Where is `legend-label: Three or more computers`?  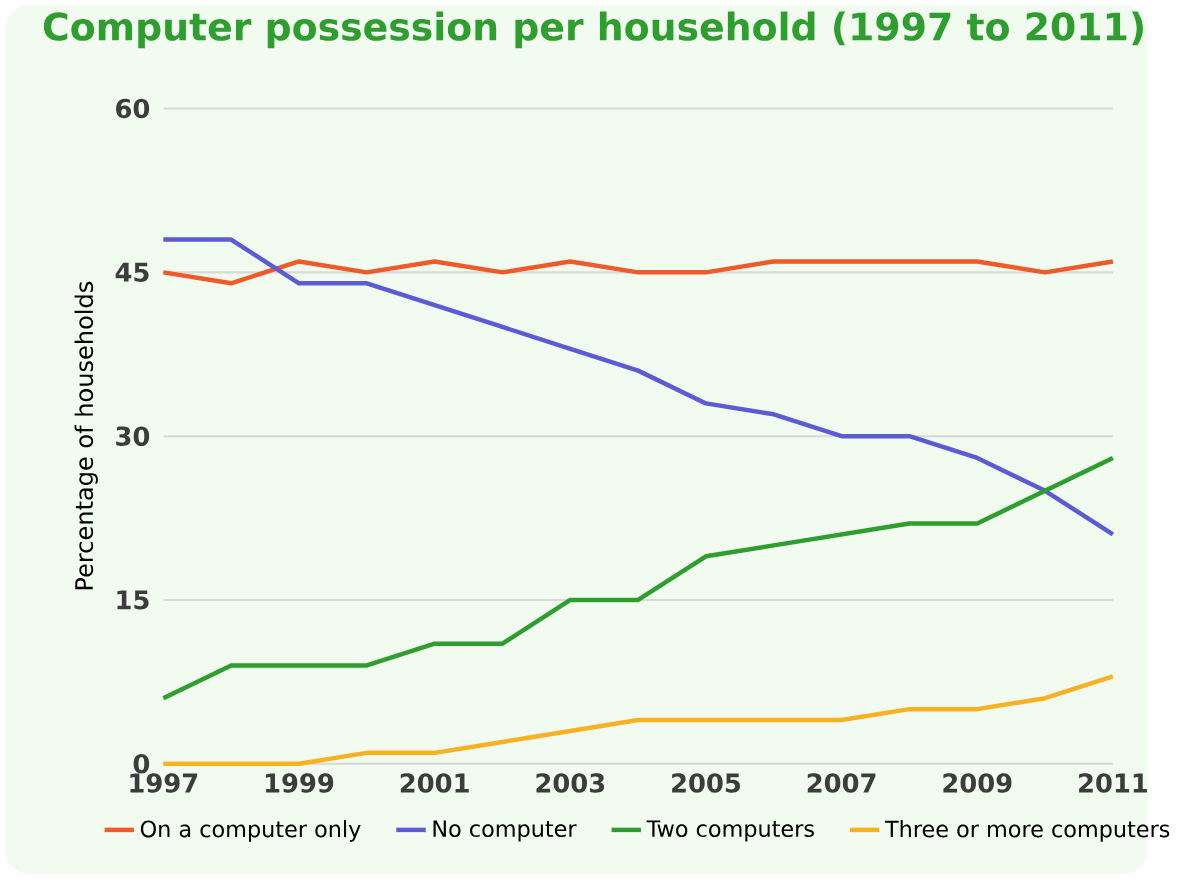
legend-label: Three or more computers is located at coordinates (1027, 831).